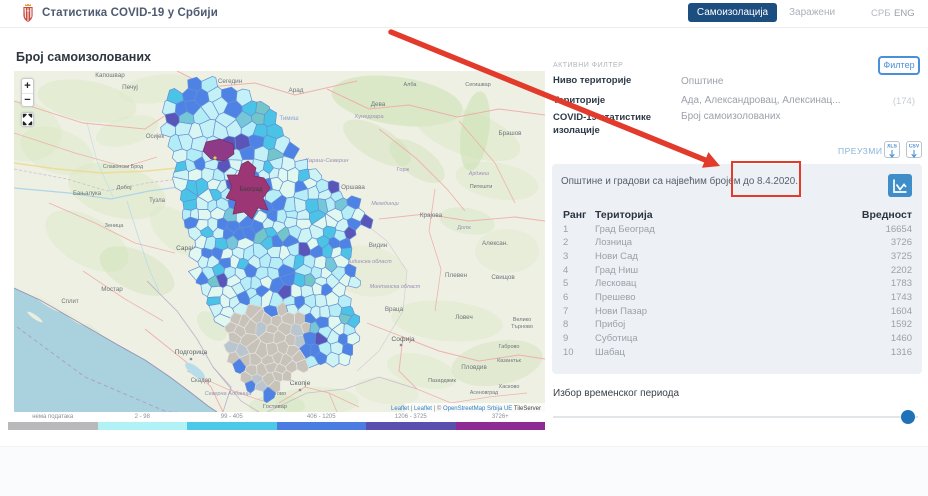 The width and height of the screenshot is (928, 496). I want to click on svg-text: Велико, so click(522, 320).